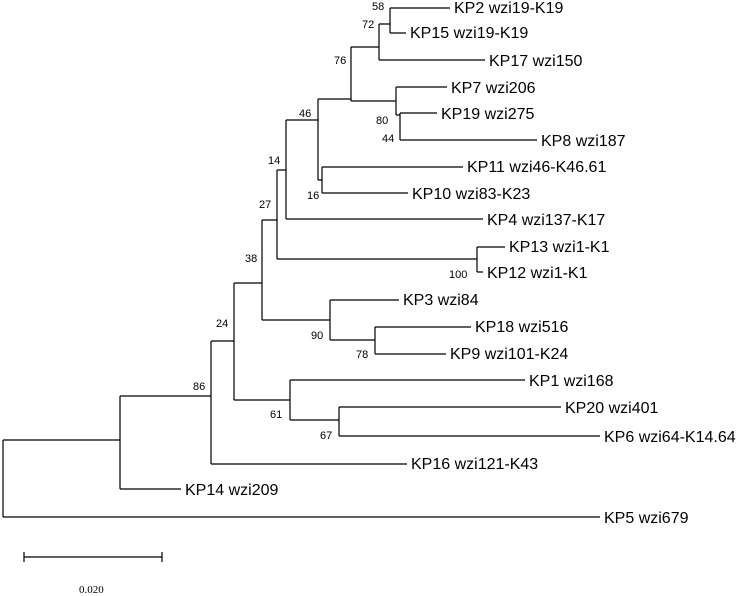 The height and width of the screenshot is (596, 750). What do you see at coordinates (670, 437) in the screenshot?
I see `leaf-label: KP6 wzi64-K14.64` at bounding box center [670, 437].